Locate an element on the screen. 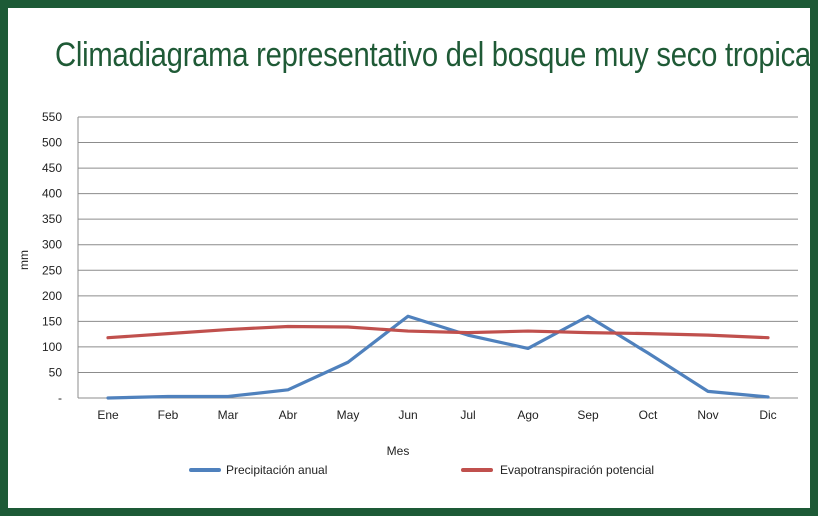 This screenshot has height=516, width=818. y-tick-label: 100 is located at coordinates (52, 347).